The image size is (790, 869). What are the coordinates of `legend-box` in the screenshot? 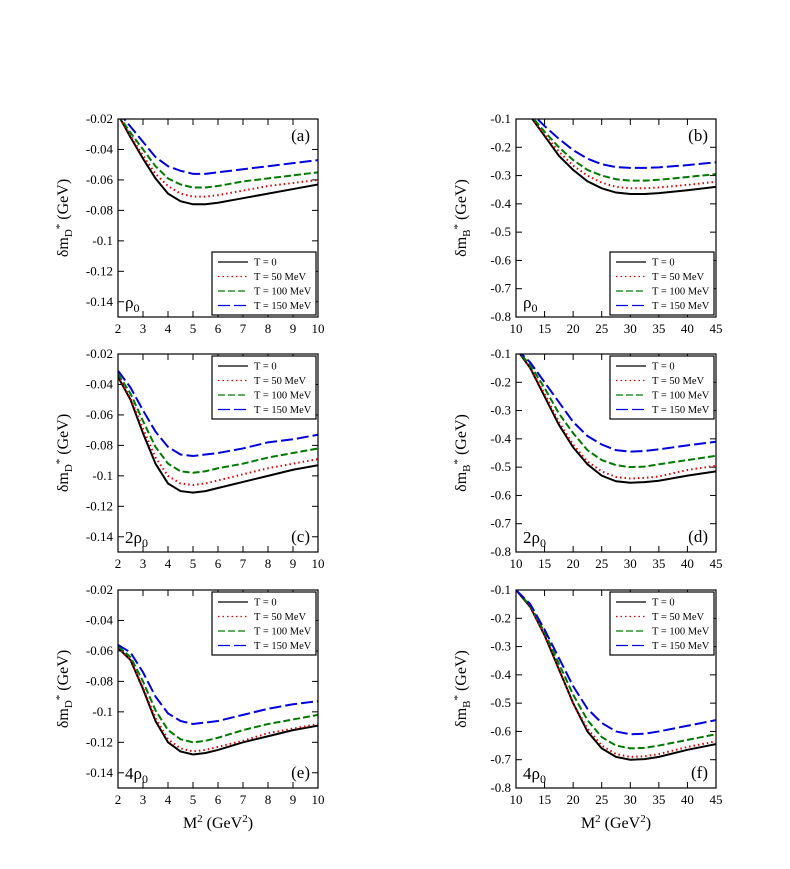 It's located at (662, 387).